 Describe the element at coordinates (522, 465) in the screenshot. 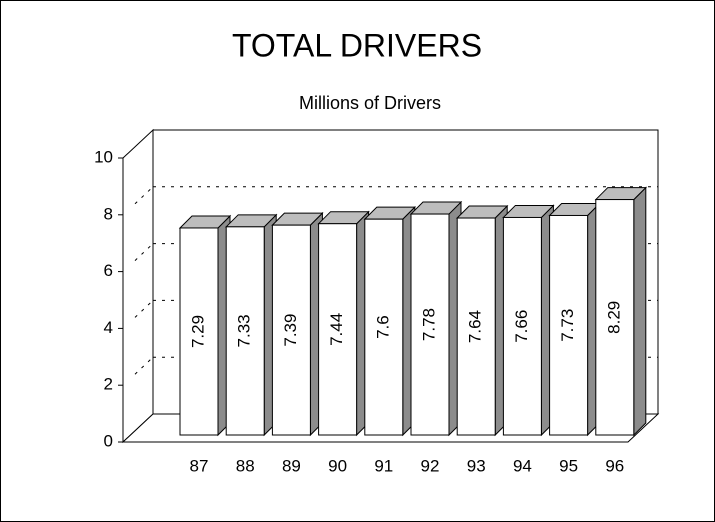

I see `x-tick-label: 94` at that location.